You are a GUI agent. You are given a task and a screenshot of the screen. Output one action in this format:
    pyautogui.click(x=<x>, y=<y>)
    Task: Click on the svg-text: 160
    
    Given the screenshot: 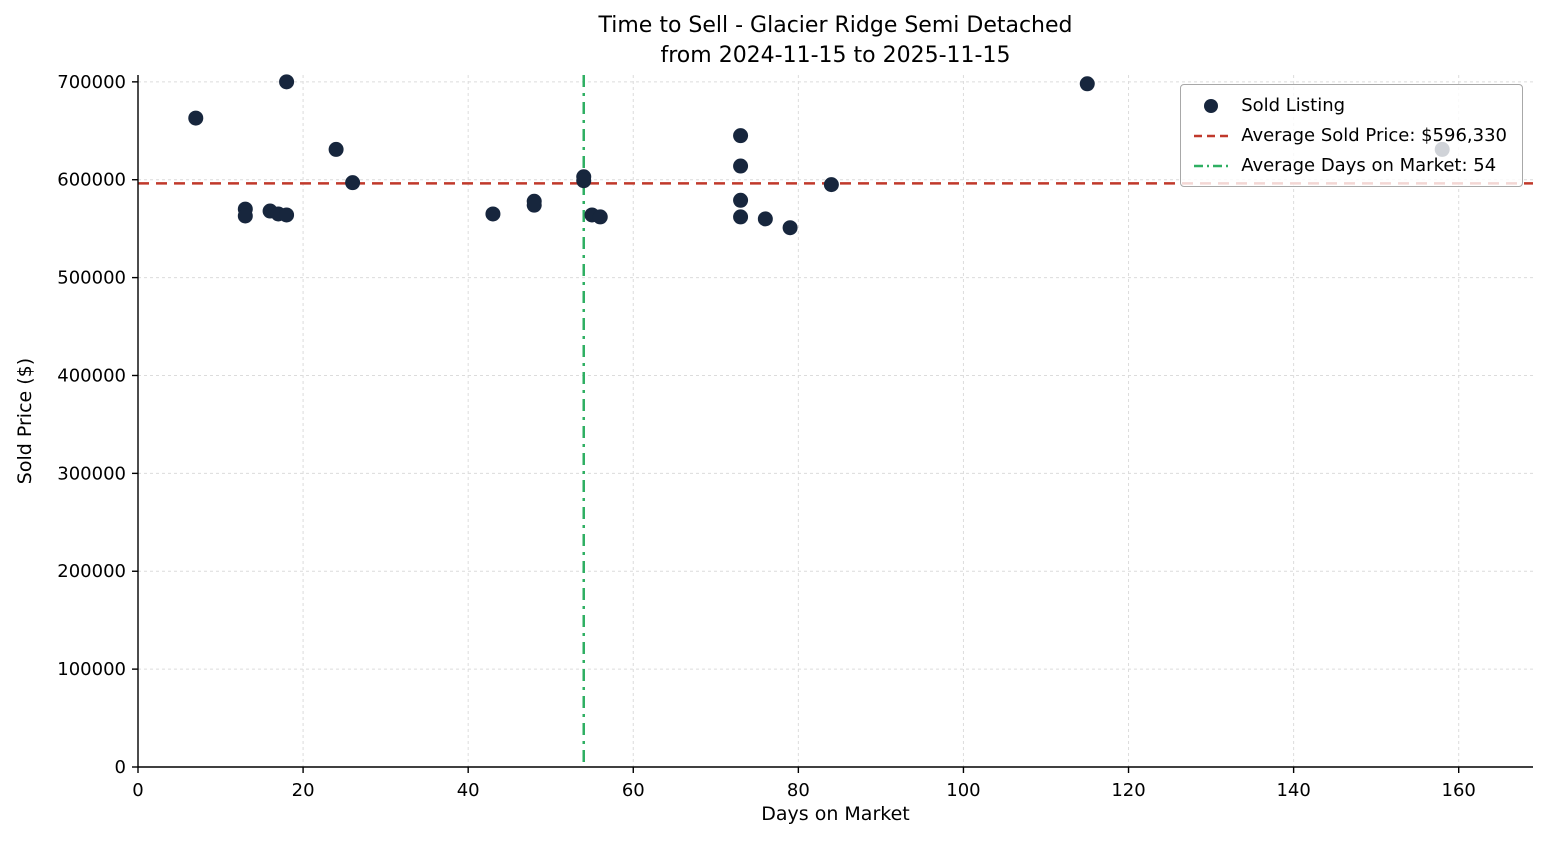 What is the action you would take?
    pyautogui.click(x=1459, y=790)
    